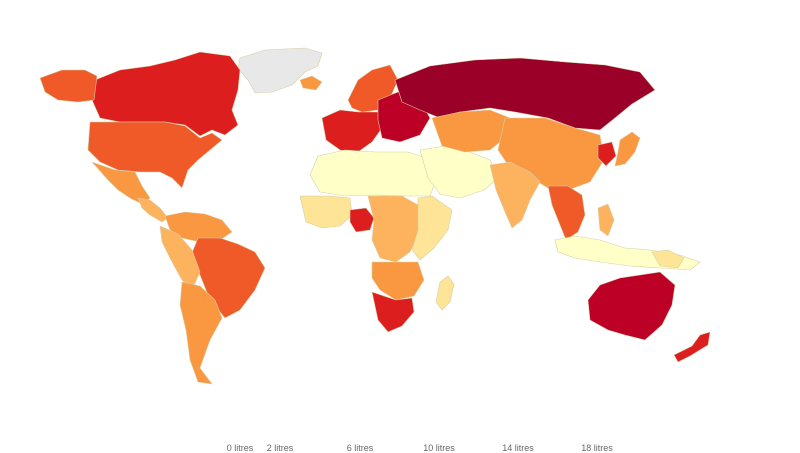 This screenshot has width=800, height=453. What do you see at coordinates (280, 70) in the screenshot?
I see `region-greenland` at bounding box center [280, 70].